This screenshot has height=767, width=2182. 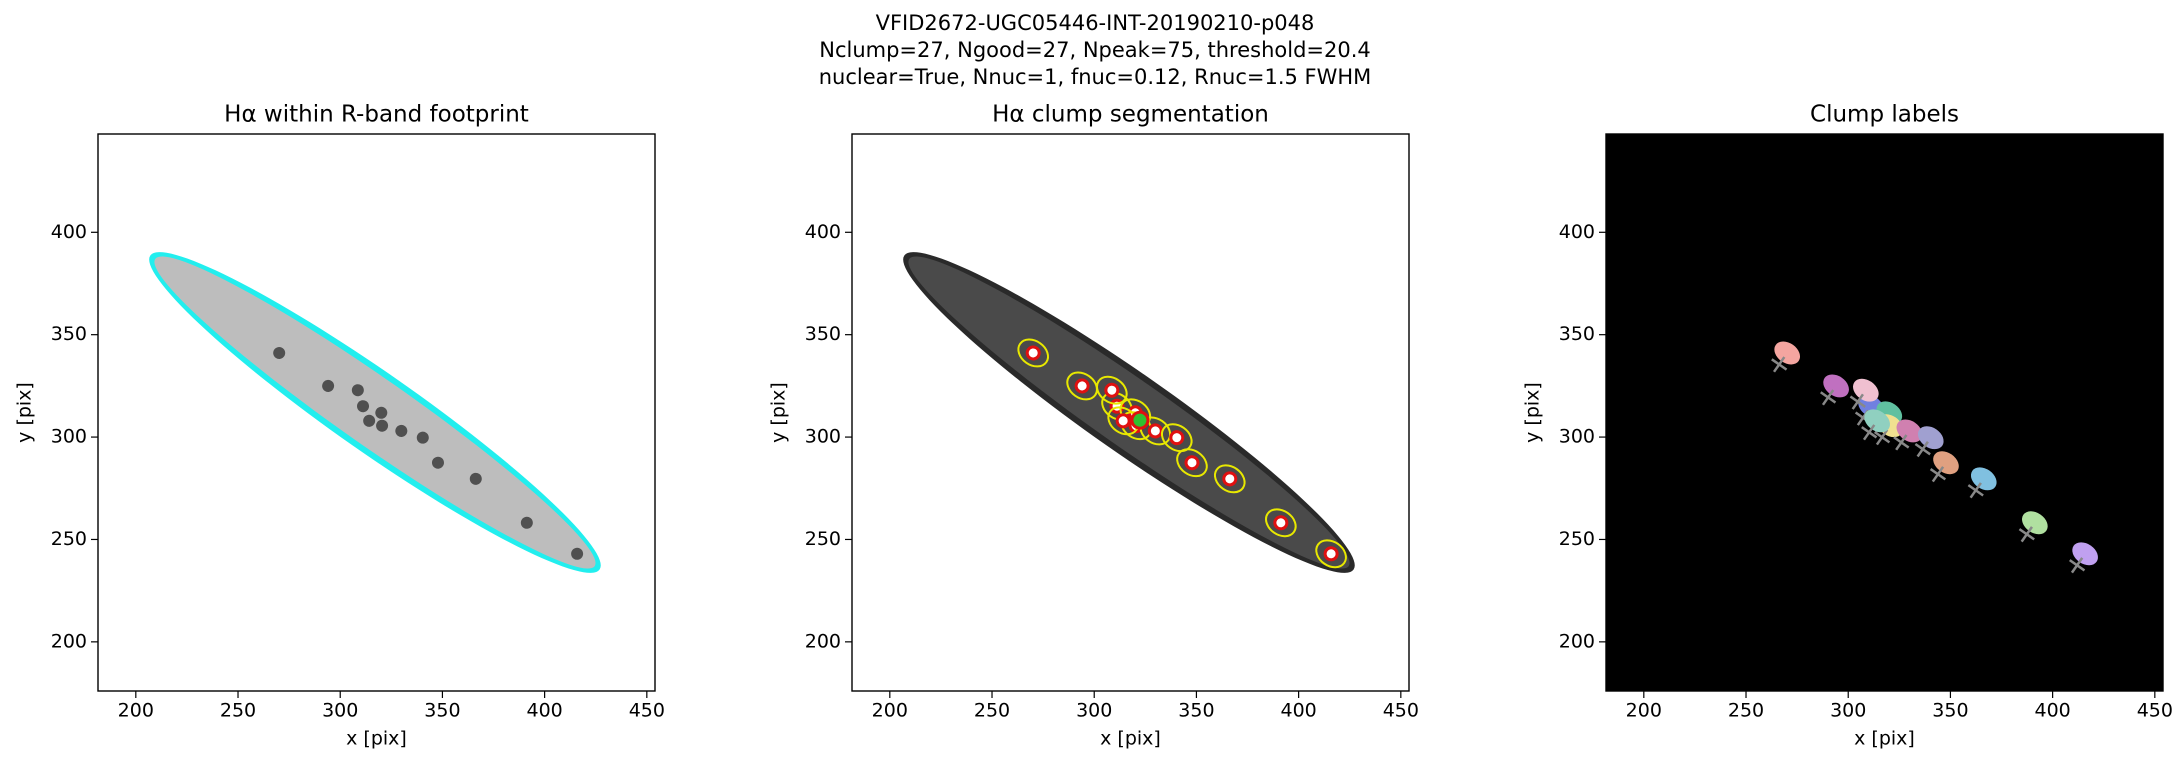 What do you see at coordinates (1095, 23) in the screenshot?
I see `figure-title: VFID2672-UGC05446-INT-20190210-p048` at bounding box center [1095, 23].